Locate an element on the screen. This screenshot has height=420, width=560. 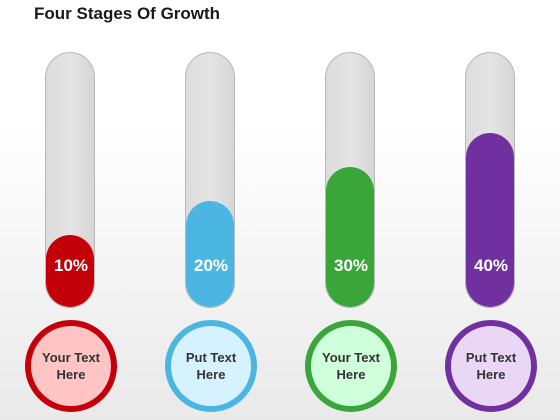
chart-title: Four Stages Of Growth is located at coordinates (127, 13).